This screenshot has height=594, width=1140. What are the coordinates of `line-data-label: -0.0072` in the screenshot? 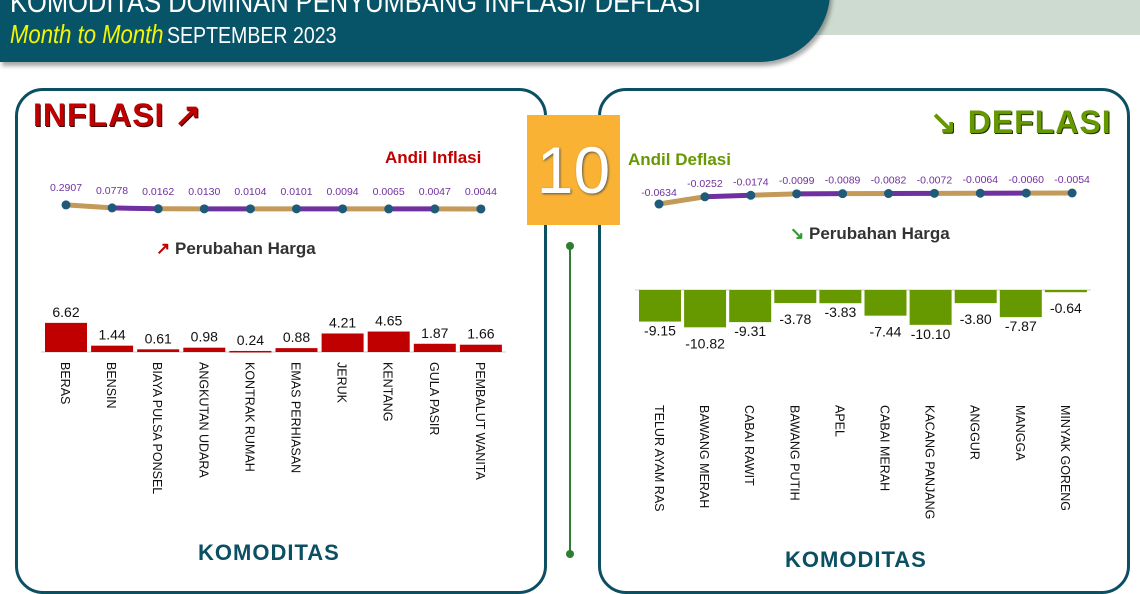 It's located at (935, 180).